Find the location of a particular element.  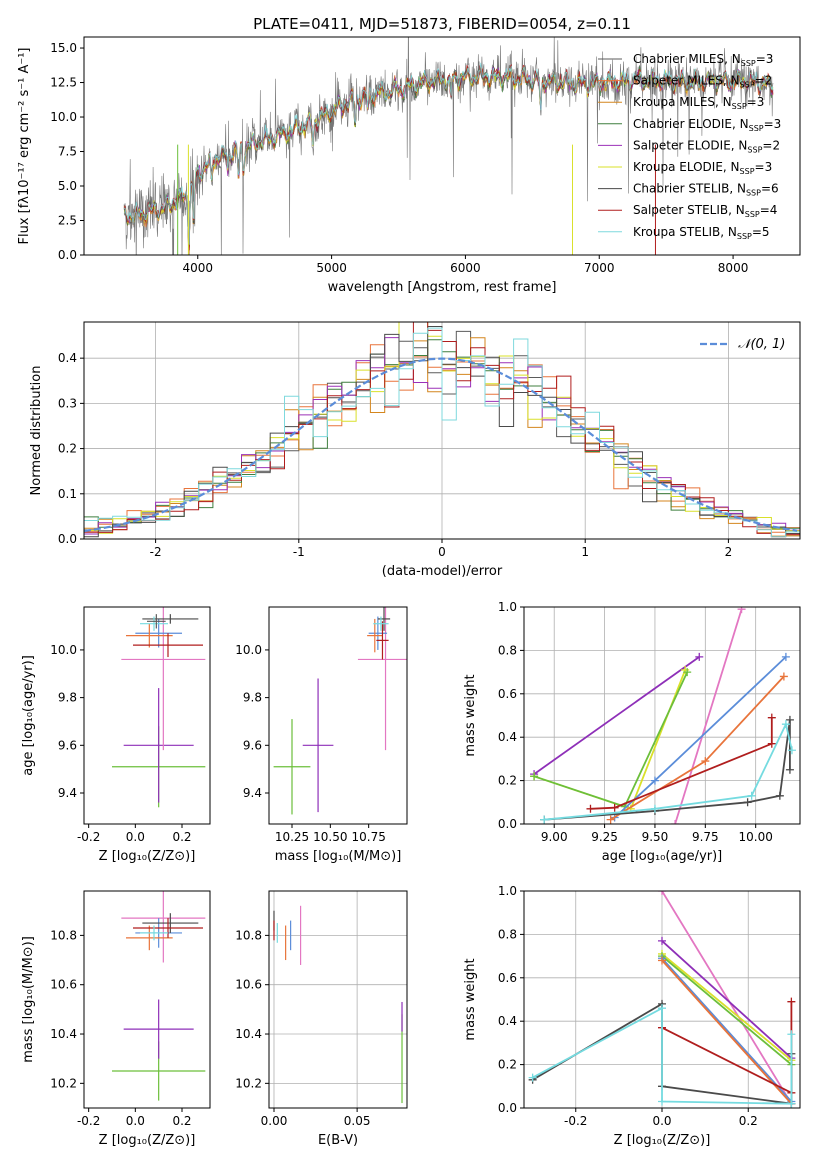

x-axis-label: (data-model)/error is located at coordinates (442, 571).